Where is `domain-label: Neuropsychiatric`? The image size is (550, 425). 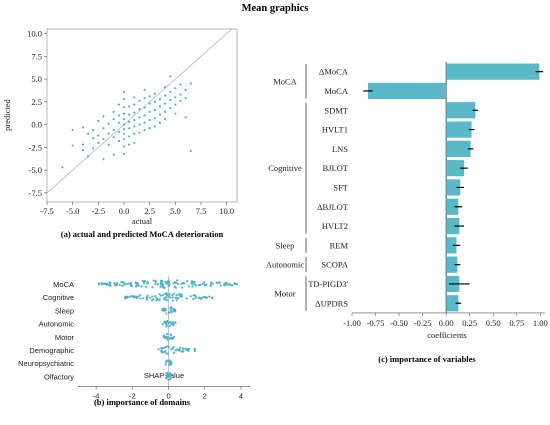 domain-label: Neuropsychiatric is located at coordinates (46, 363).